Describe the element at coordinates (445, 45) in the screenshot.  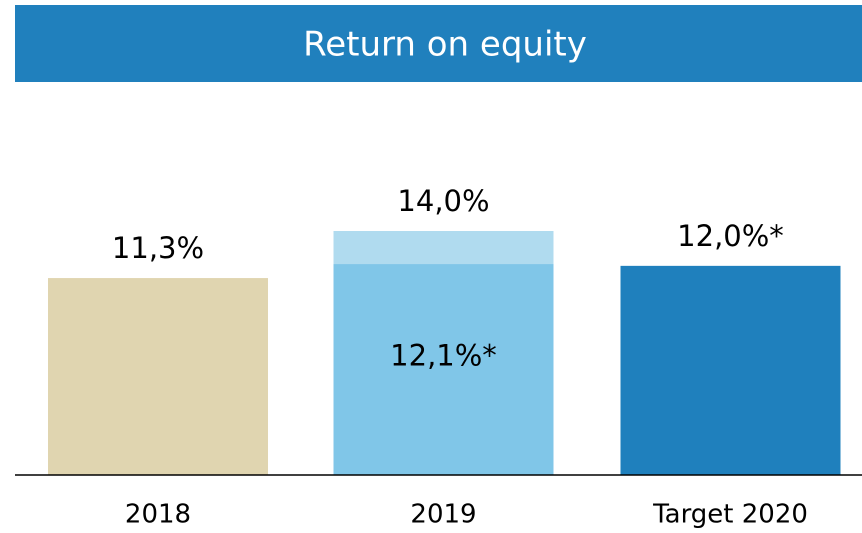
I see `chart-title: Return on equity` at that location.